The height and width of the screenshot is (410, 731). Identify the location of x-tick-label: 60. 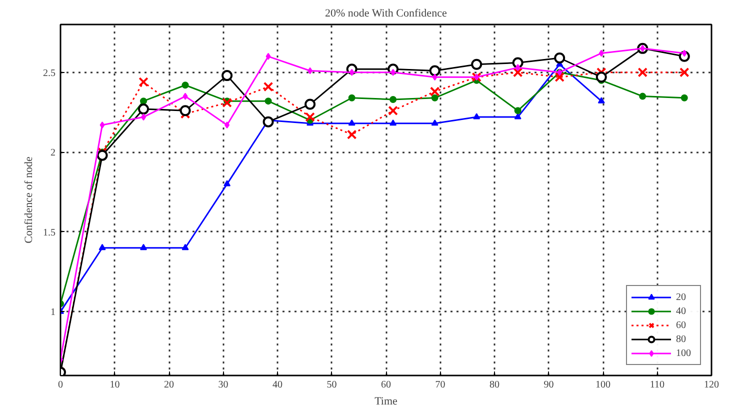
(386, 385).